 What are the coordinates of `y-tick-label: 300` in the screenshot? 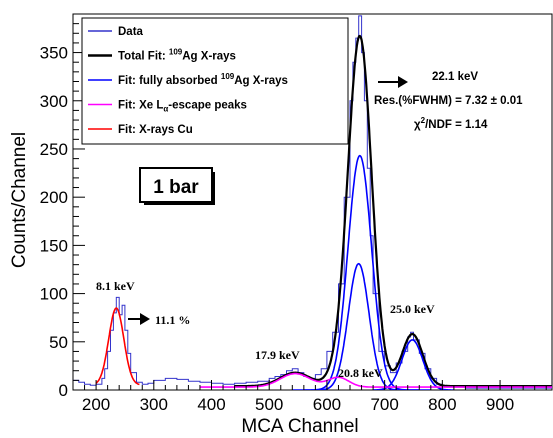 It's located at (54, 101).